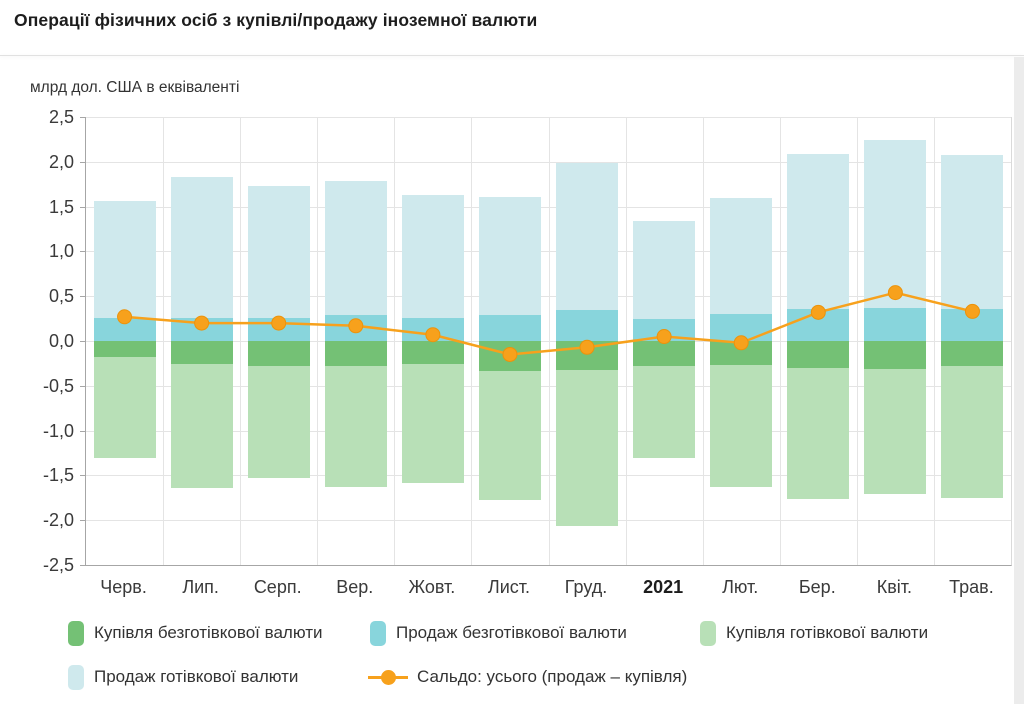  What do you see at coordinates (58, 565) in the screenshot?
I see `y-tick-label: -2,5` at bounding box center [58, 565].